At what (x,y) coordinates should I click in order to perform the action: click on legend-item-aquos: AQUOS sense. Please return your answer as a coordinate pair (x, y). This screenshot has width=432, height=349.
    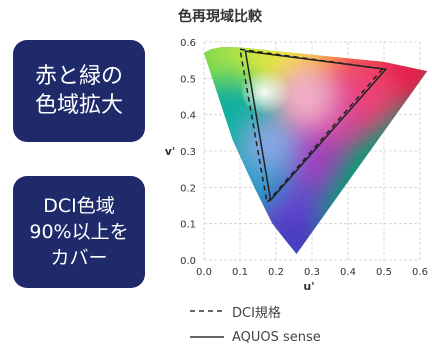
    Looking at the image, I should click on (255, 337).